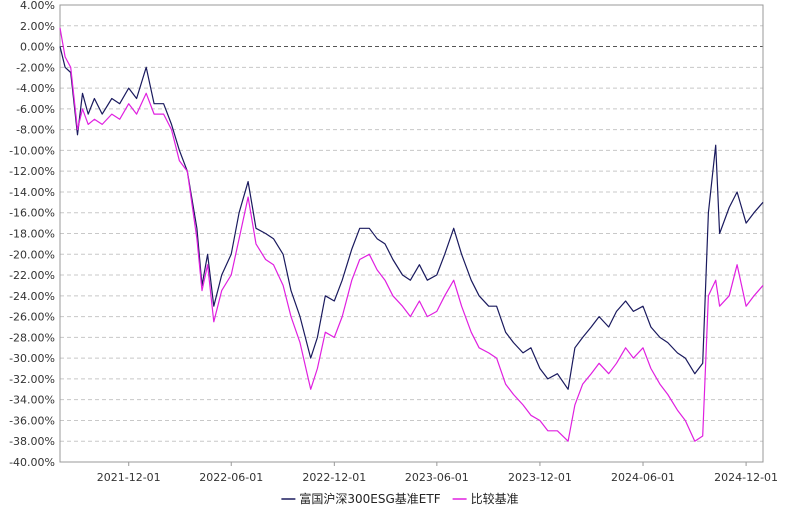 Image resolution: width=800 pixels, height=512 pixels. I want to click on y-tick-label: -18.00%, so click(32, 234).